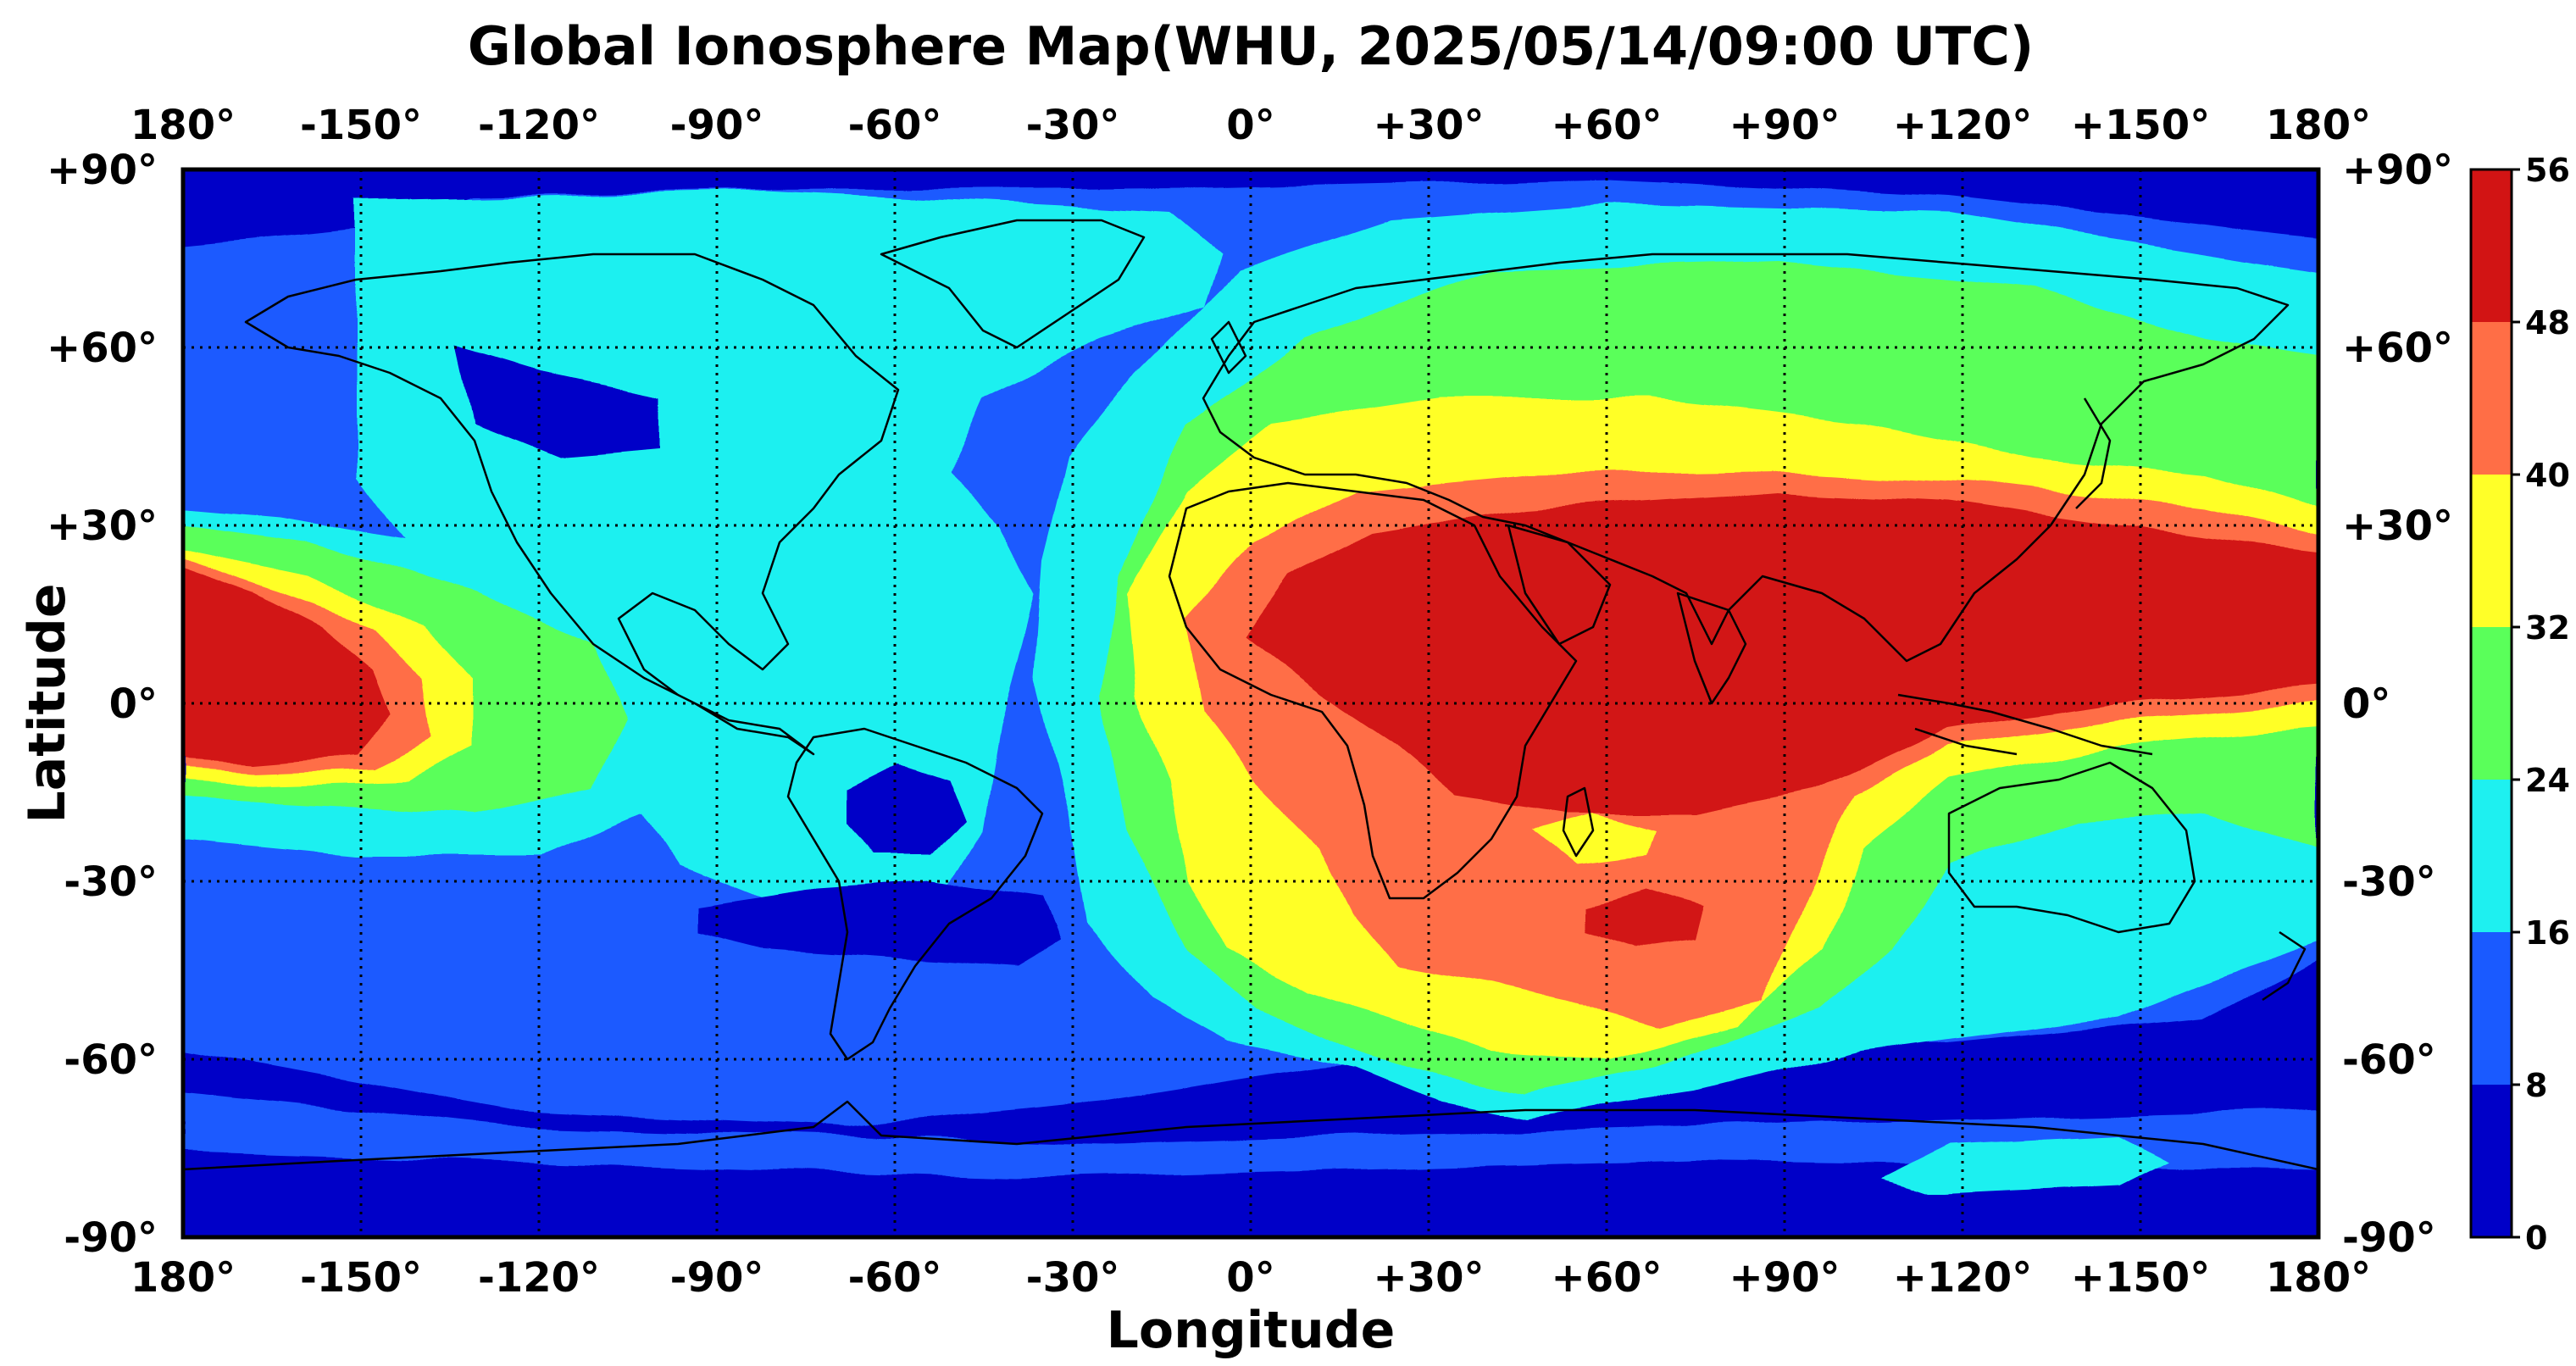  I want to click on lat-tick-label-left: -90°, so click(111, 1238).